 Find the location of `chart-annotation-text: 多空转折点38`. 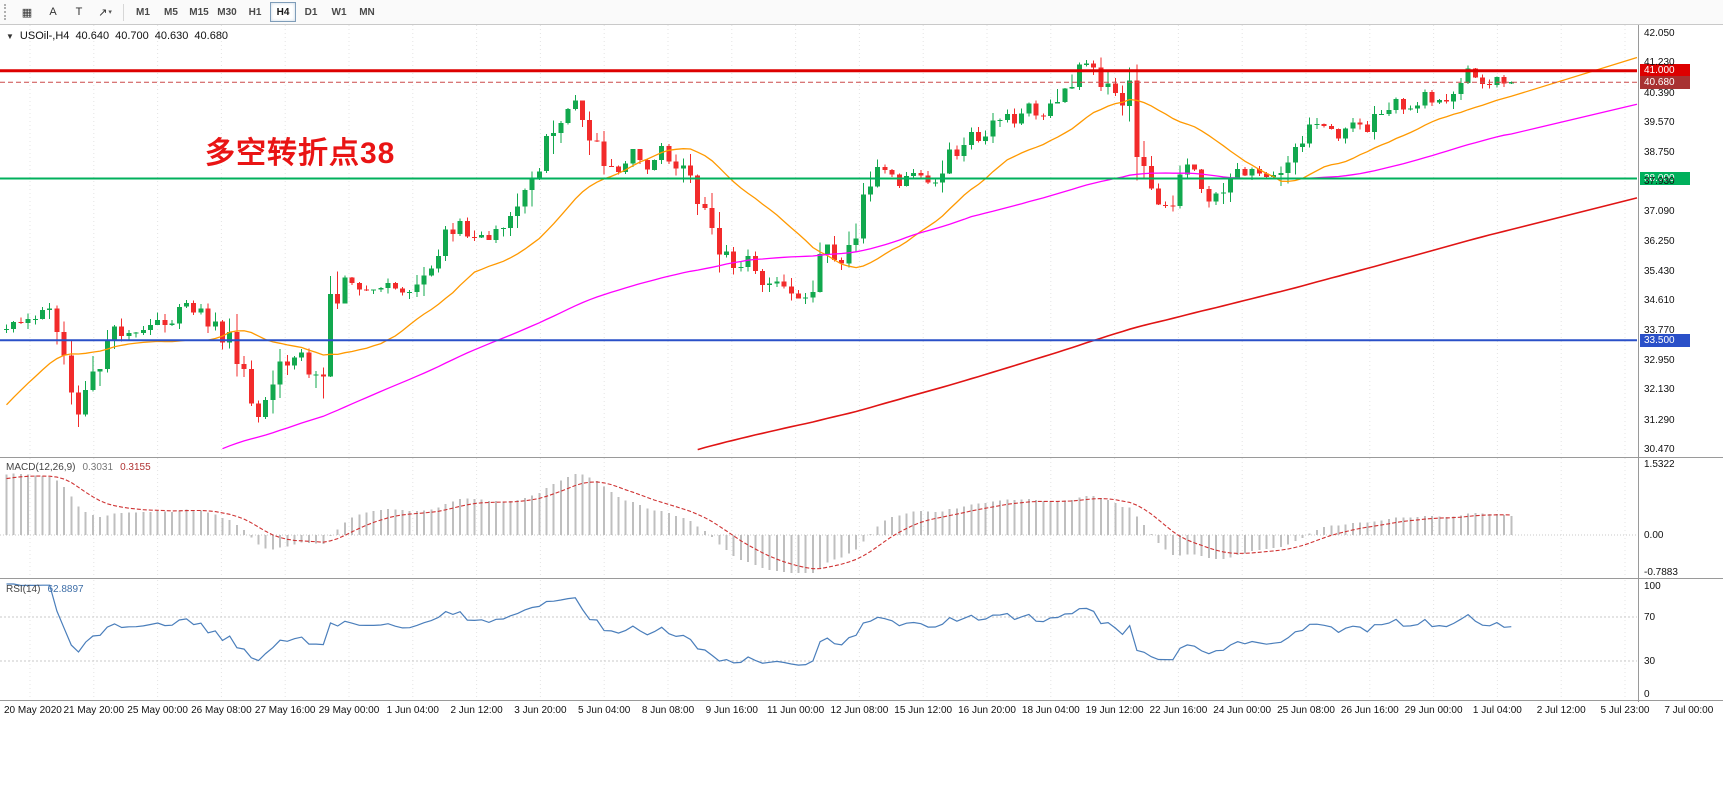

chart-annotation-text: 多空转折点38 is located at coordinates (300, 153).